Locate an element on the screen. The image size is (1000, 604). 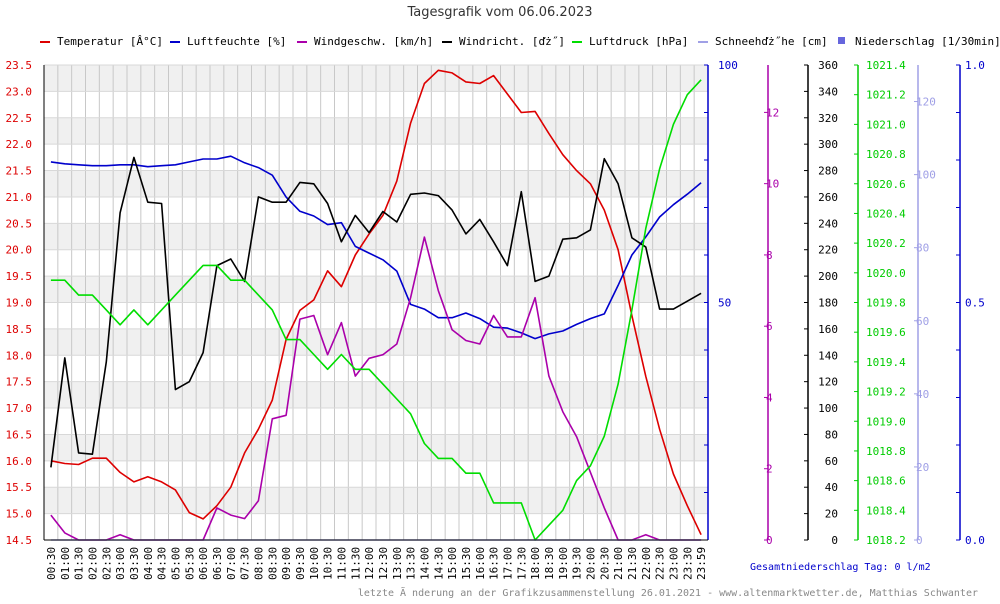
dir-tick-label: 80 is located at coordinates (831, 434).